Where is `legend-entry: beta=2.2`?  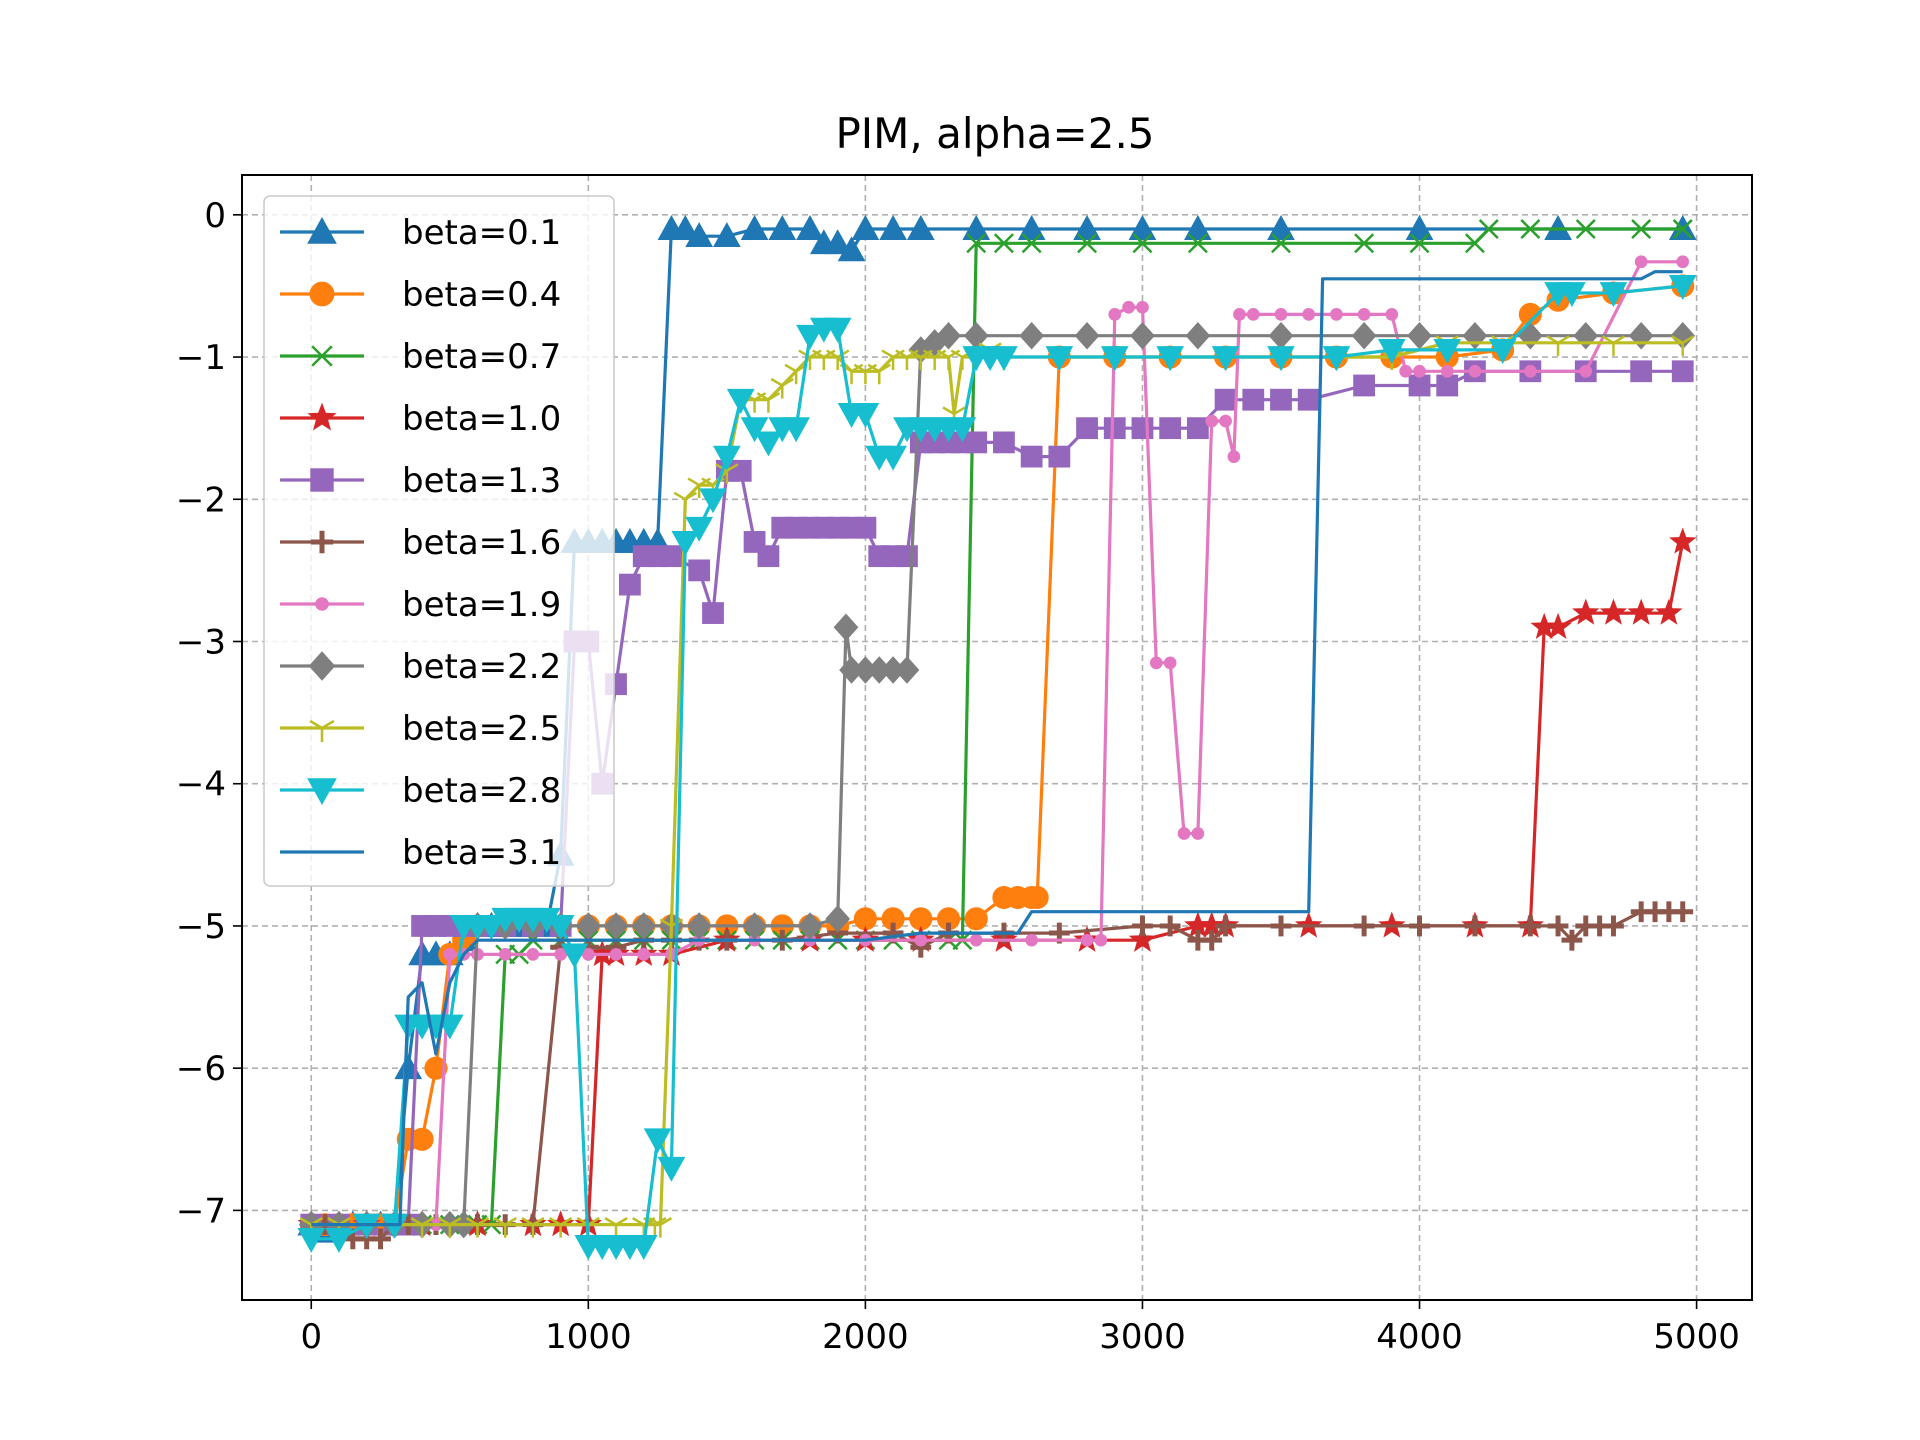 legend-entry: beta=2.2 is located at coordinates (420, 667).